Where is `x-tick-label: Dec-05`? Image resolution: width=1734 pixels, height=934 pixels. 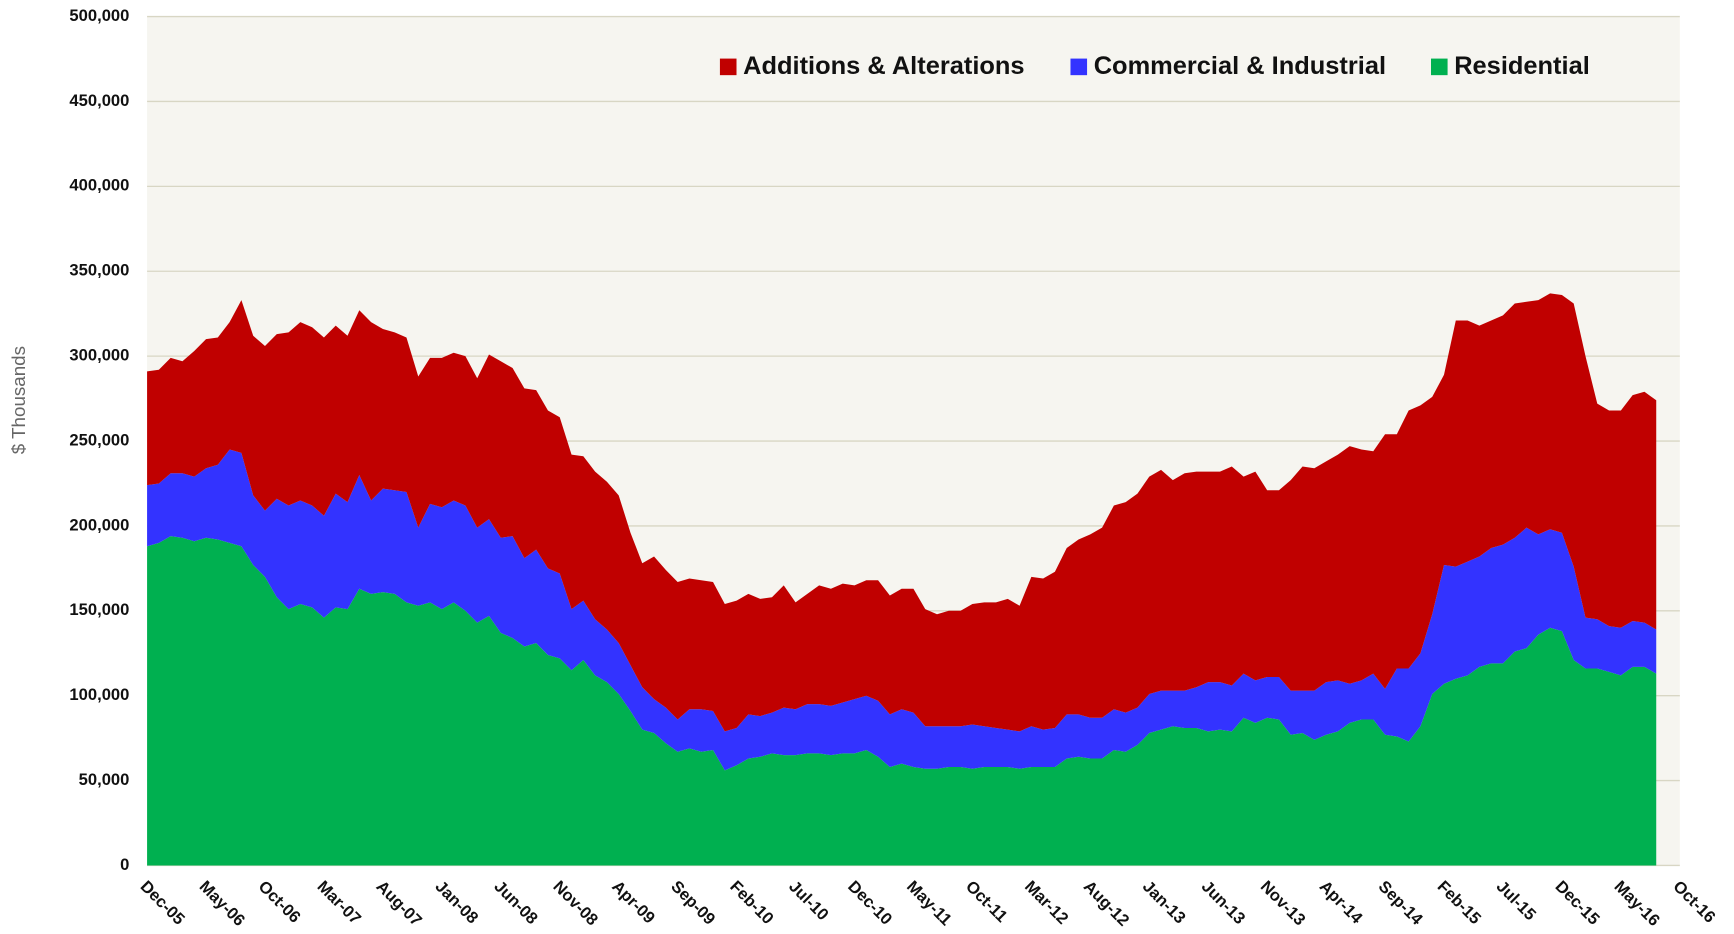
x-tick-label: Dec-05 is located at coordinates (163, 903).